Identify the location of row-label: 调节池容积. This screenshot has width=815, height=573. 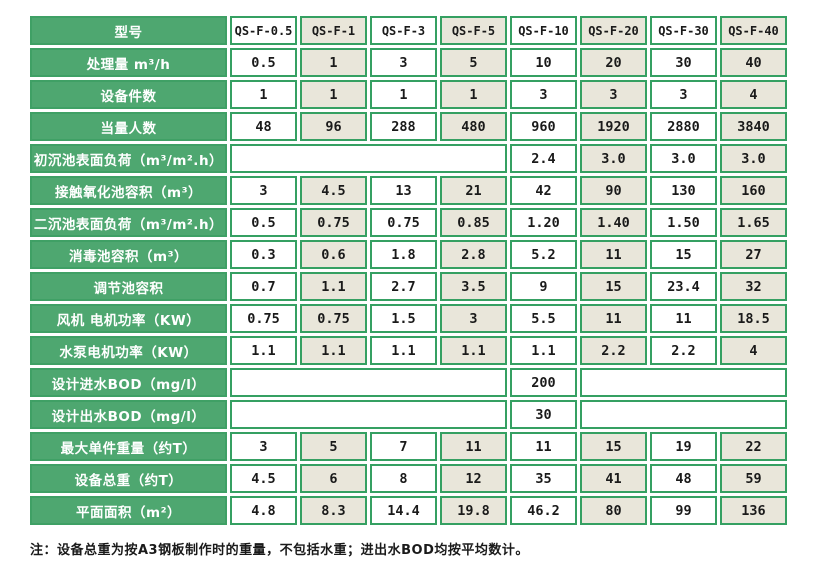
(128, 286).